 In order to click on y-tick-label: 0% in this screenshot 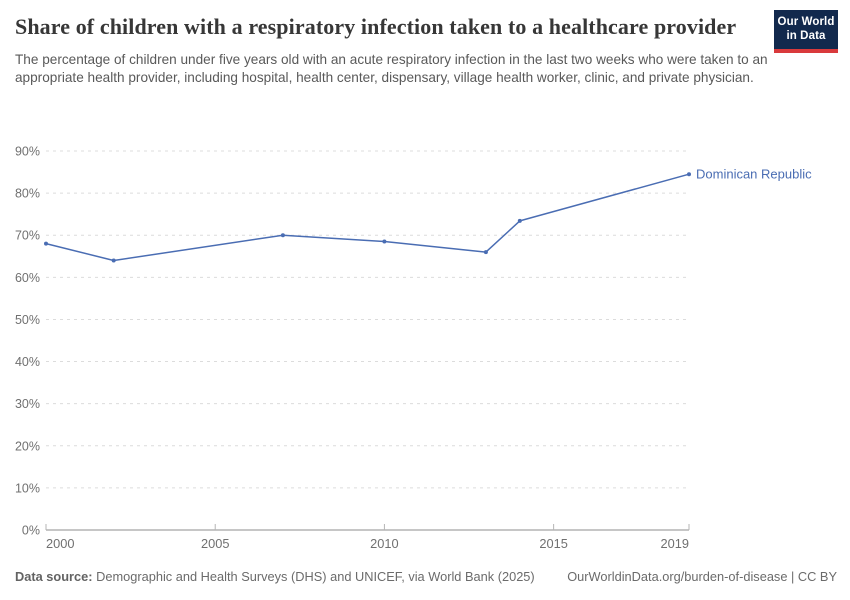, I will do `click(31, 531)`.